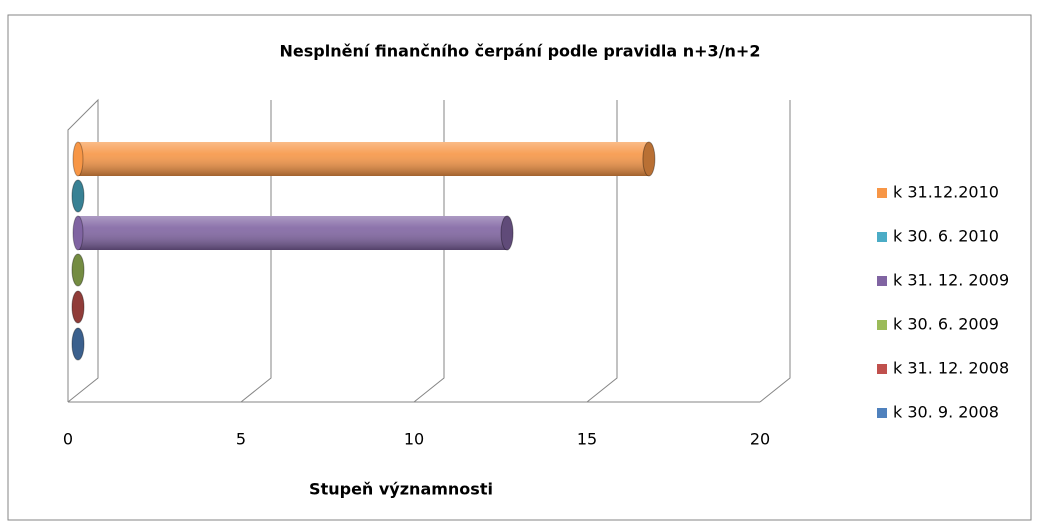 Image resolution: width=1040 pixels, height=531 pixels. I want to click on legend-label: k 31. 12. 2008, so click(951, 368).